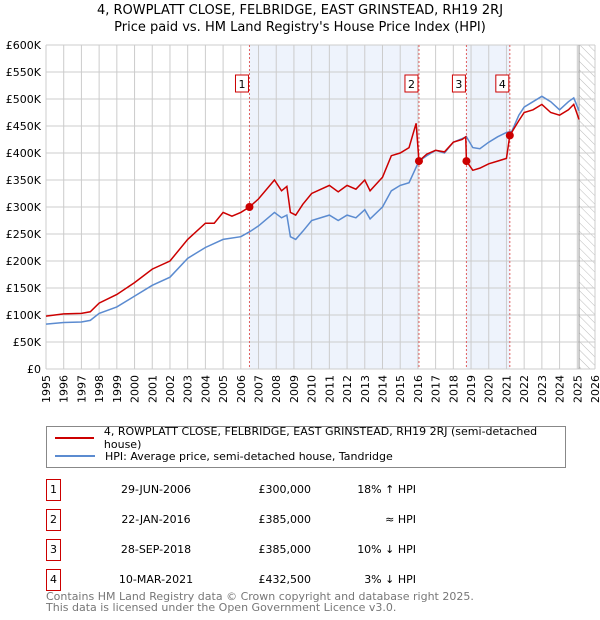  Describe the element at coordinates (24, 207) in the screenshot. I see `y-tick-label: £300K` at that location.